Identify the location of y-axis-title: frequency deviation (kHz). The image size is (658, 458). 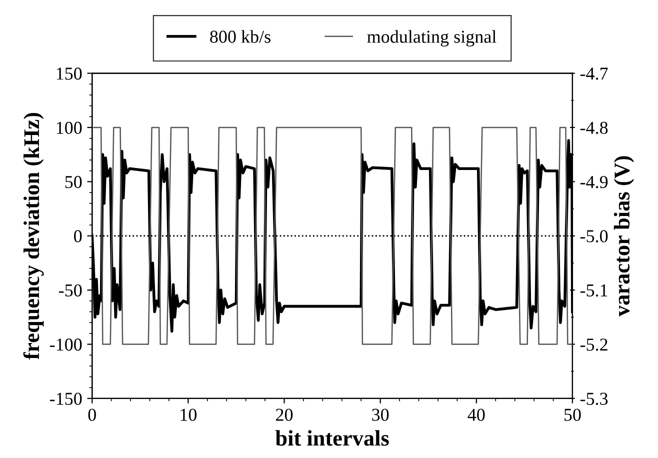
(33, 236).